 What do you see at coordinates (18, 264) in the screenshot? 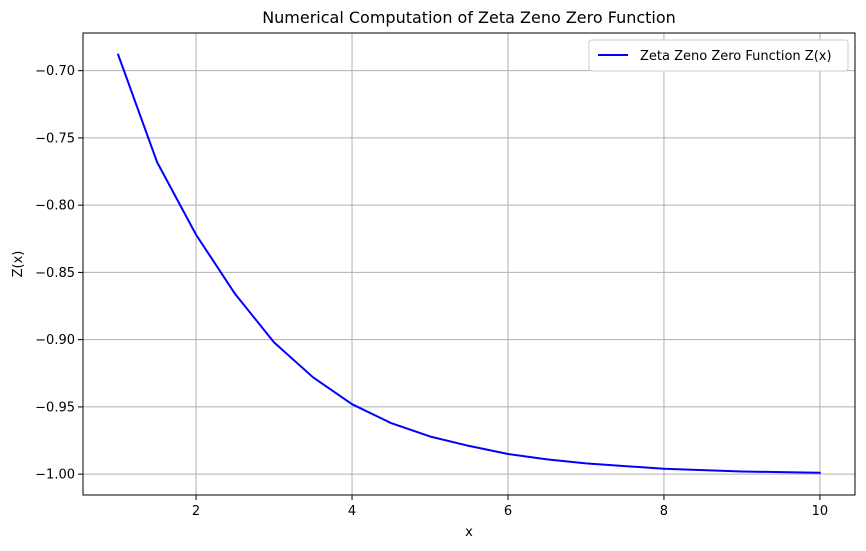
I see `y-axis-label: Z(x)` at bounding box center [18, 264].